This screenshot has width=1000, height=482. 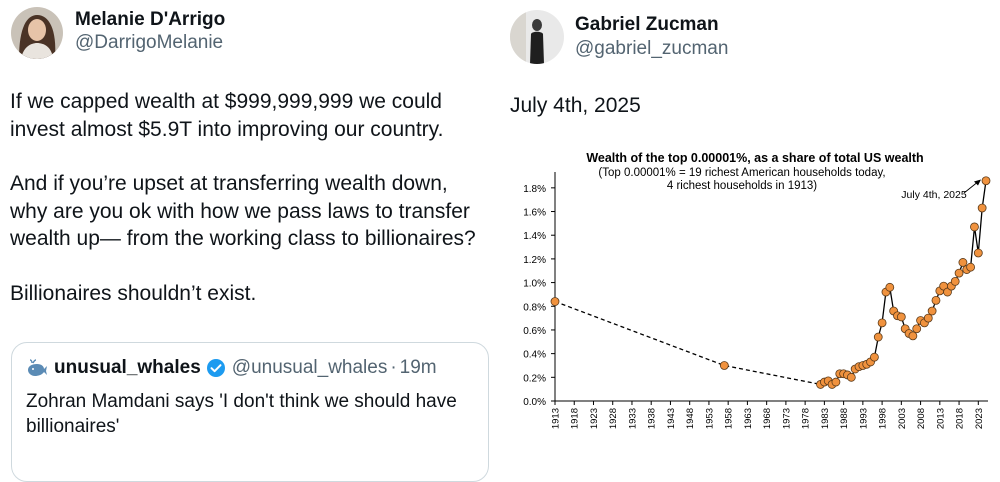 I want to click on x-tick-label: 1978, so click(x=806, y=418).